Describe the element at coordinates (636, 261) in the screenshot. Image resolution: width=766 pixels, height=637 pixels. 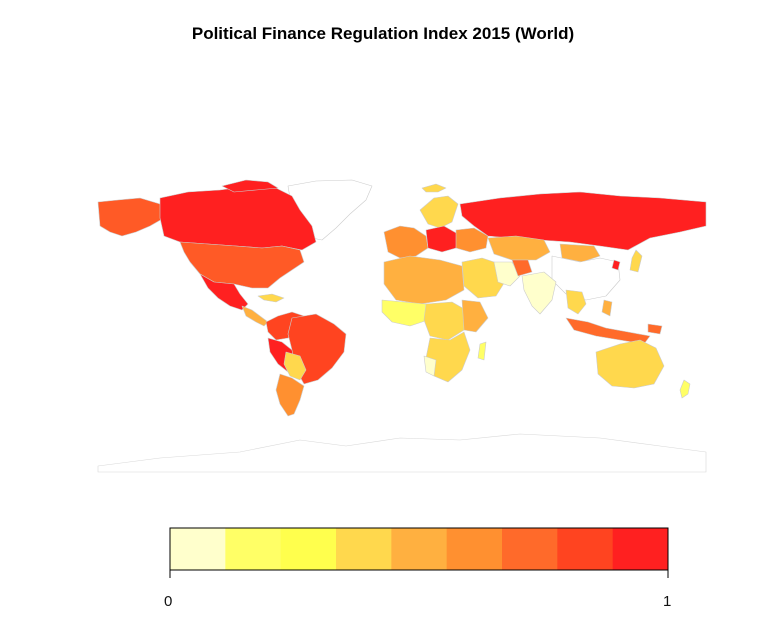
I see `region-japan` at that location.